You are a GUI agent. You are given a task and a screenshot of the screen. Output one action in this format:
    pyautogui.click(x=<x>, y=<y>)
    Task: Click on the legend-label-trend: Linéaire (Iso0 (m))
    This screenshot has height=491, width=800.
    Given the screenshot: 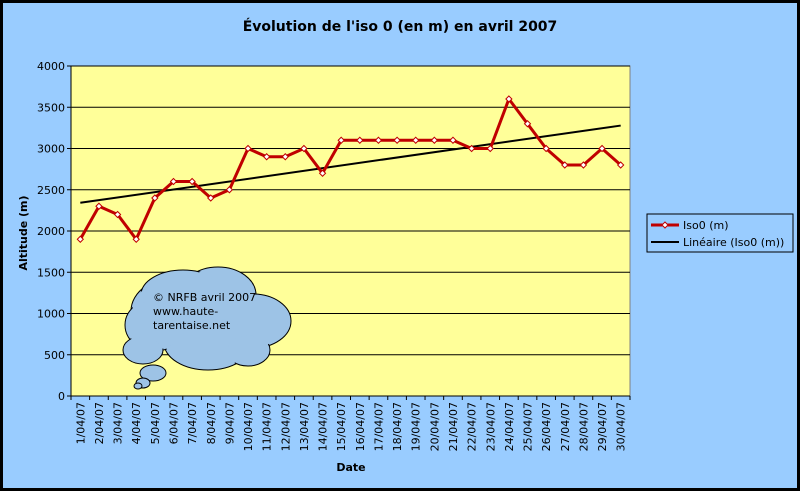 What is the action you would take?
    pyautogui.click(x=733, y=242)
    